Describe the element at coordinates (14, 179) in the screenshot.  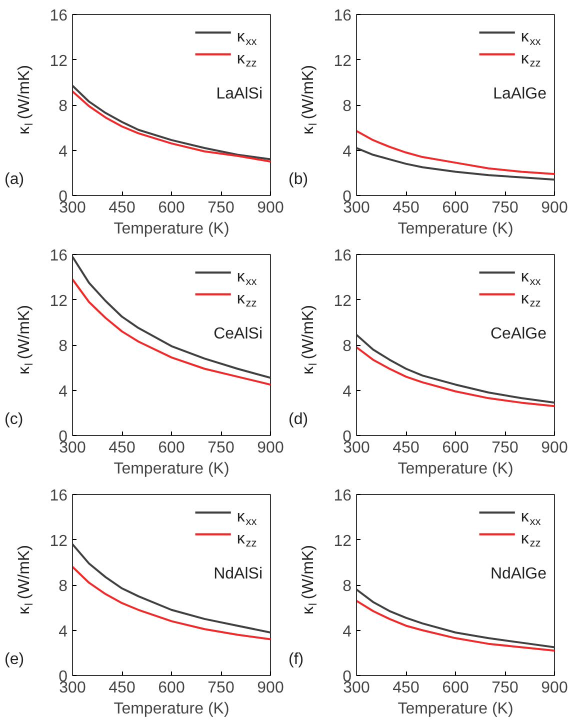
I see `text: (a)` at that location.